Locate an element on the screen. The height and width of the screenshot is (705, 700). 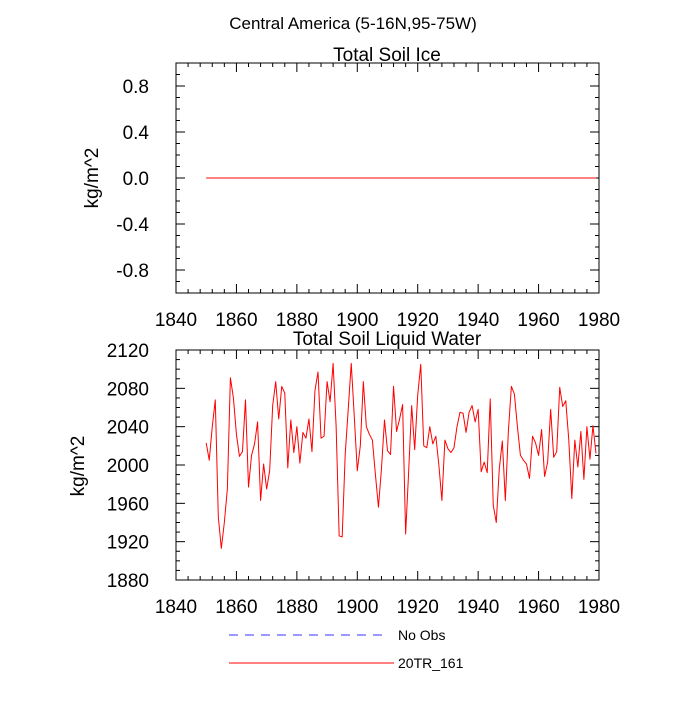
y-tick-label: 0.0 is located at coordinates (136, 179).